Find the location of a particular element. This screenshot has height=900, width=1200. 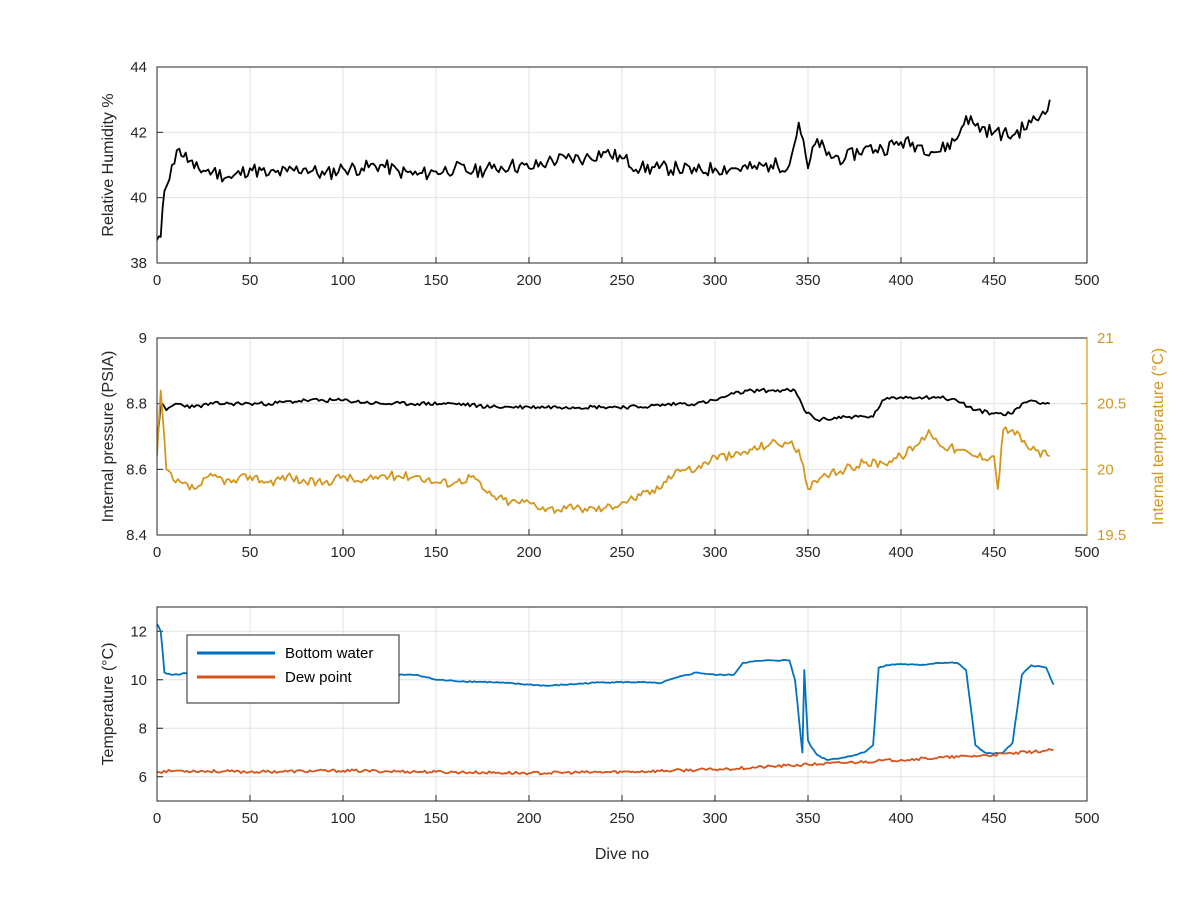

y-right-tick-label: 20 is located at coordinates (1105, 469).